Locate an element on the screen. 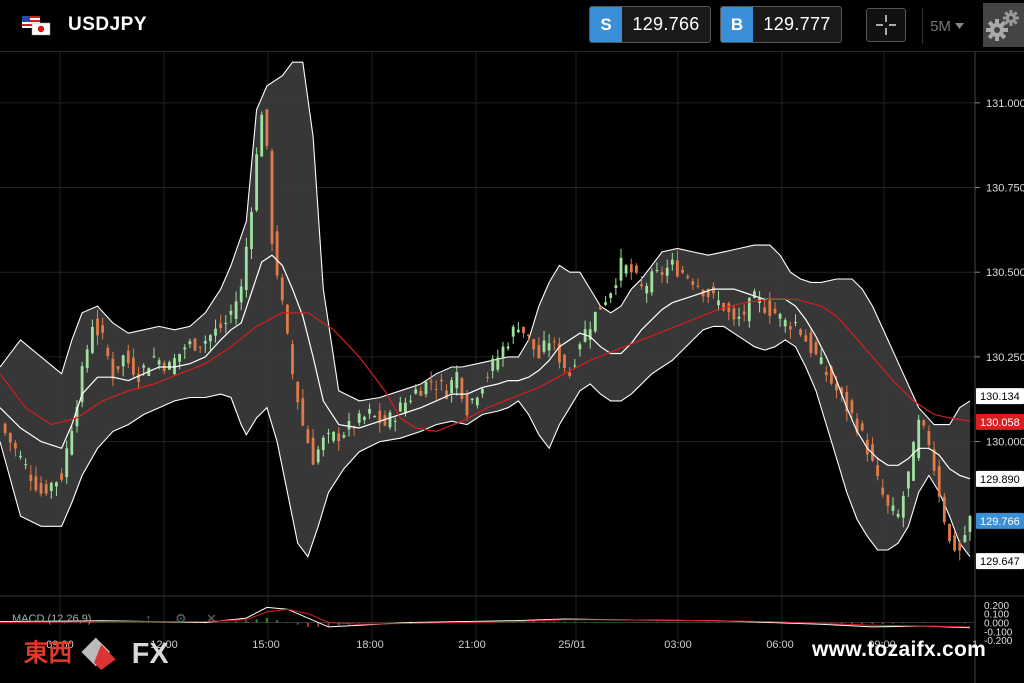 The height and width of the screenshot is (683, 1024). crosshair-icon is located at coordinates (886, 25).